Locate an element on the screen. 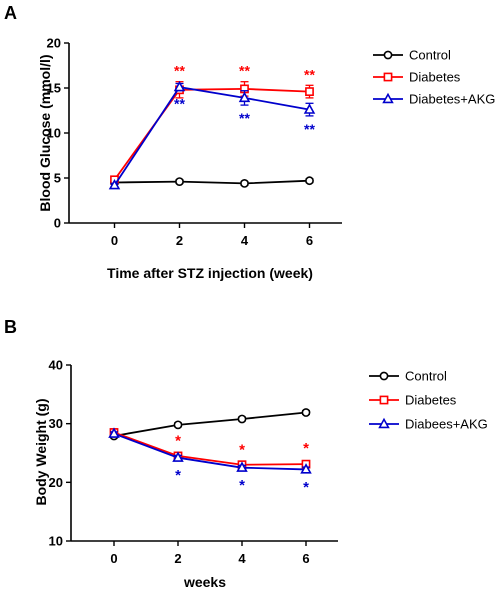  panel-a-series-control-line is located at coordinates (212, 182).